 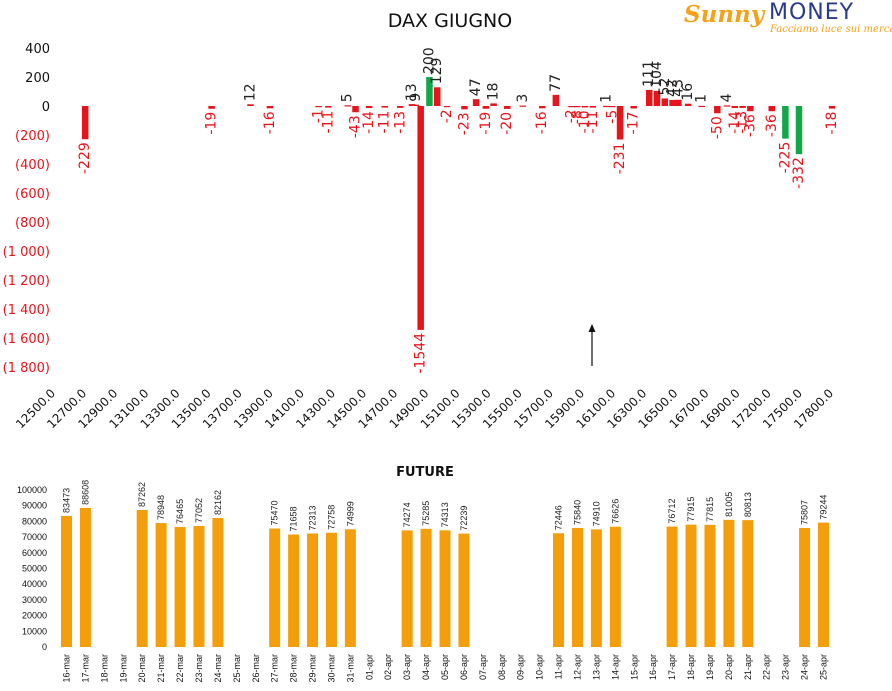 What do you see at coordinates (717, 127) in the screenshot?
I see `data-label: -50` at bounding box center [717, 127].